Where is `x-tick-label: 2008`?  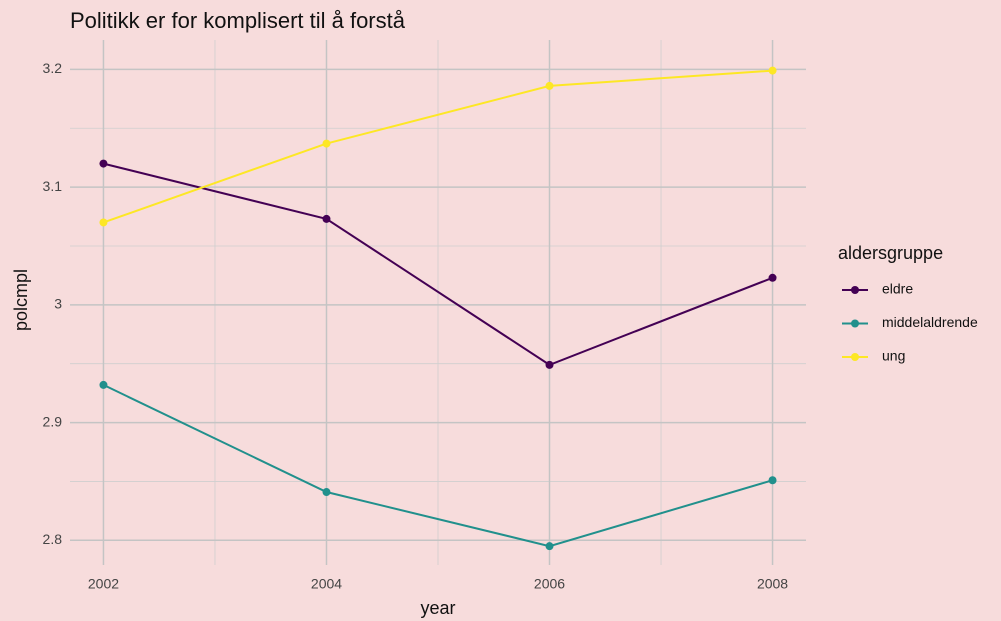
x-tick-label: 2008 is located at coordinates (772, 584).